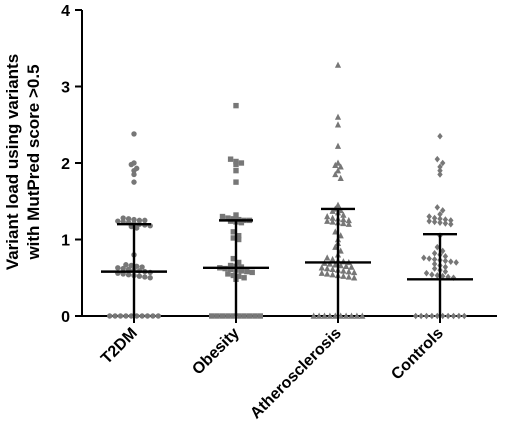 Image resolution: width=510 pixels, height=431 pixels. I want to click on x-category-label: Controls, so click(417, 354).